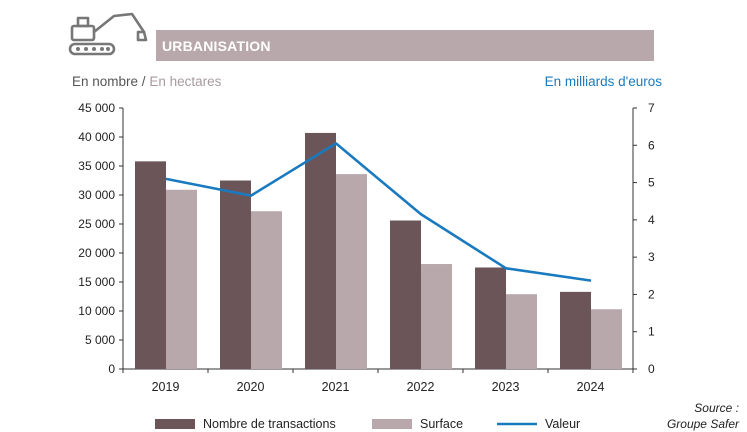 This screenshot has height=432, width=747. What do you see at coordinates (111, 369) in the screenshot?
I see `left-tick-label: 0` at bounding box center [111, 369].